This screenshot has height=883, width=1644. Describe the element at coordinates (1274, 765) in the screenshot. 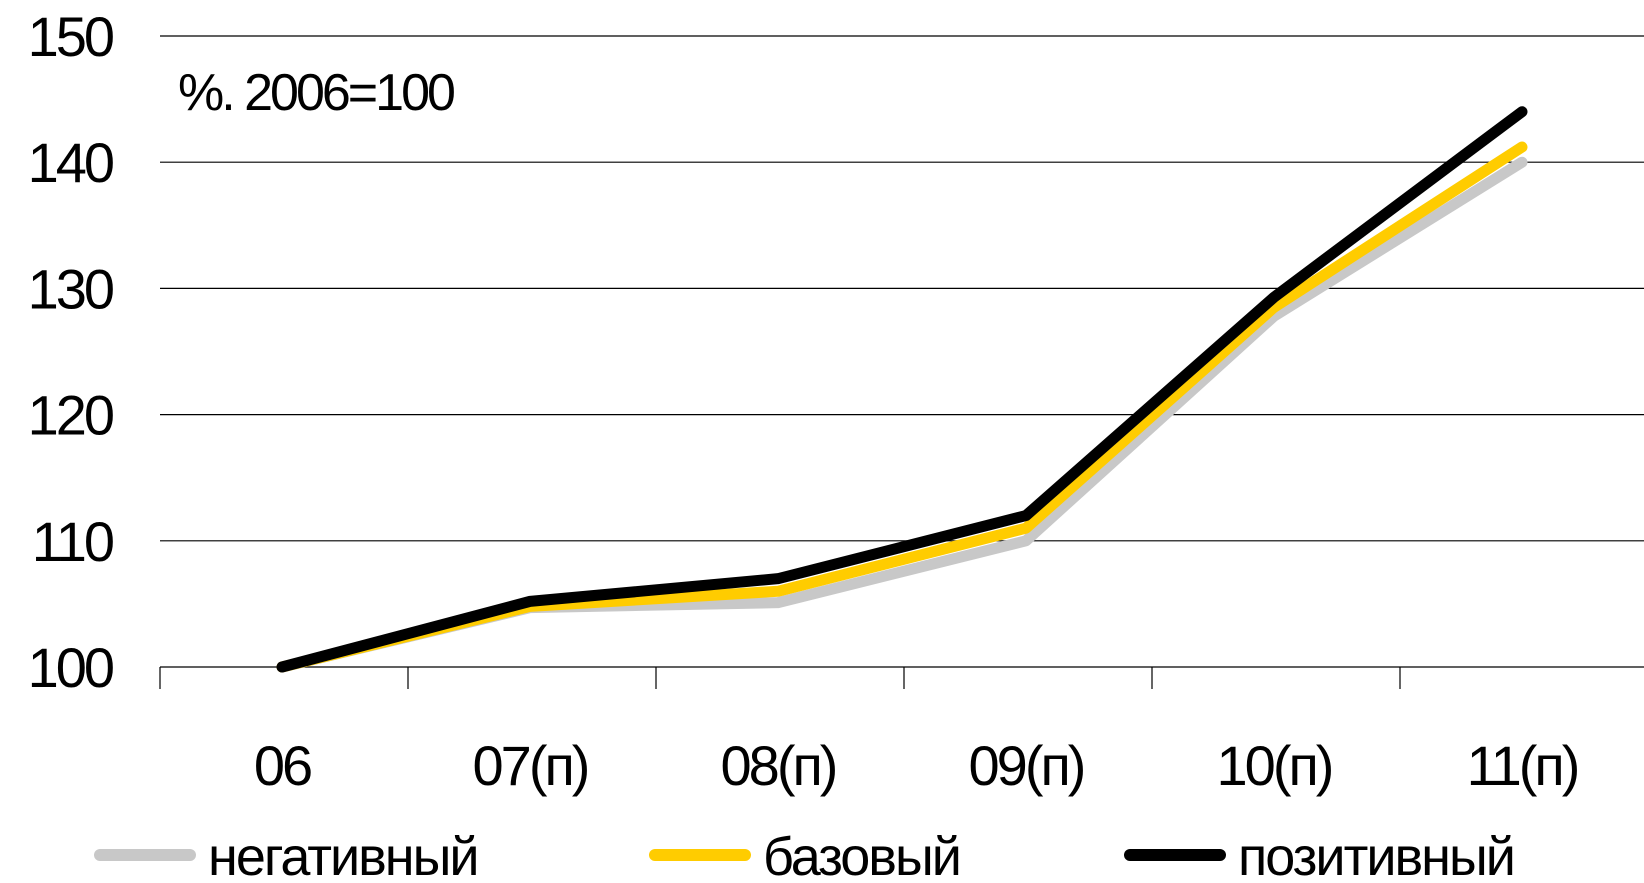

I see `x-tick-label: 10(п)` at that location.